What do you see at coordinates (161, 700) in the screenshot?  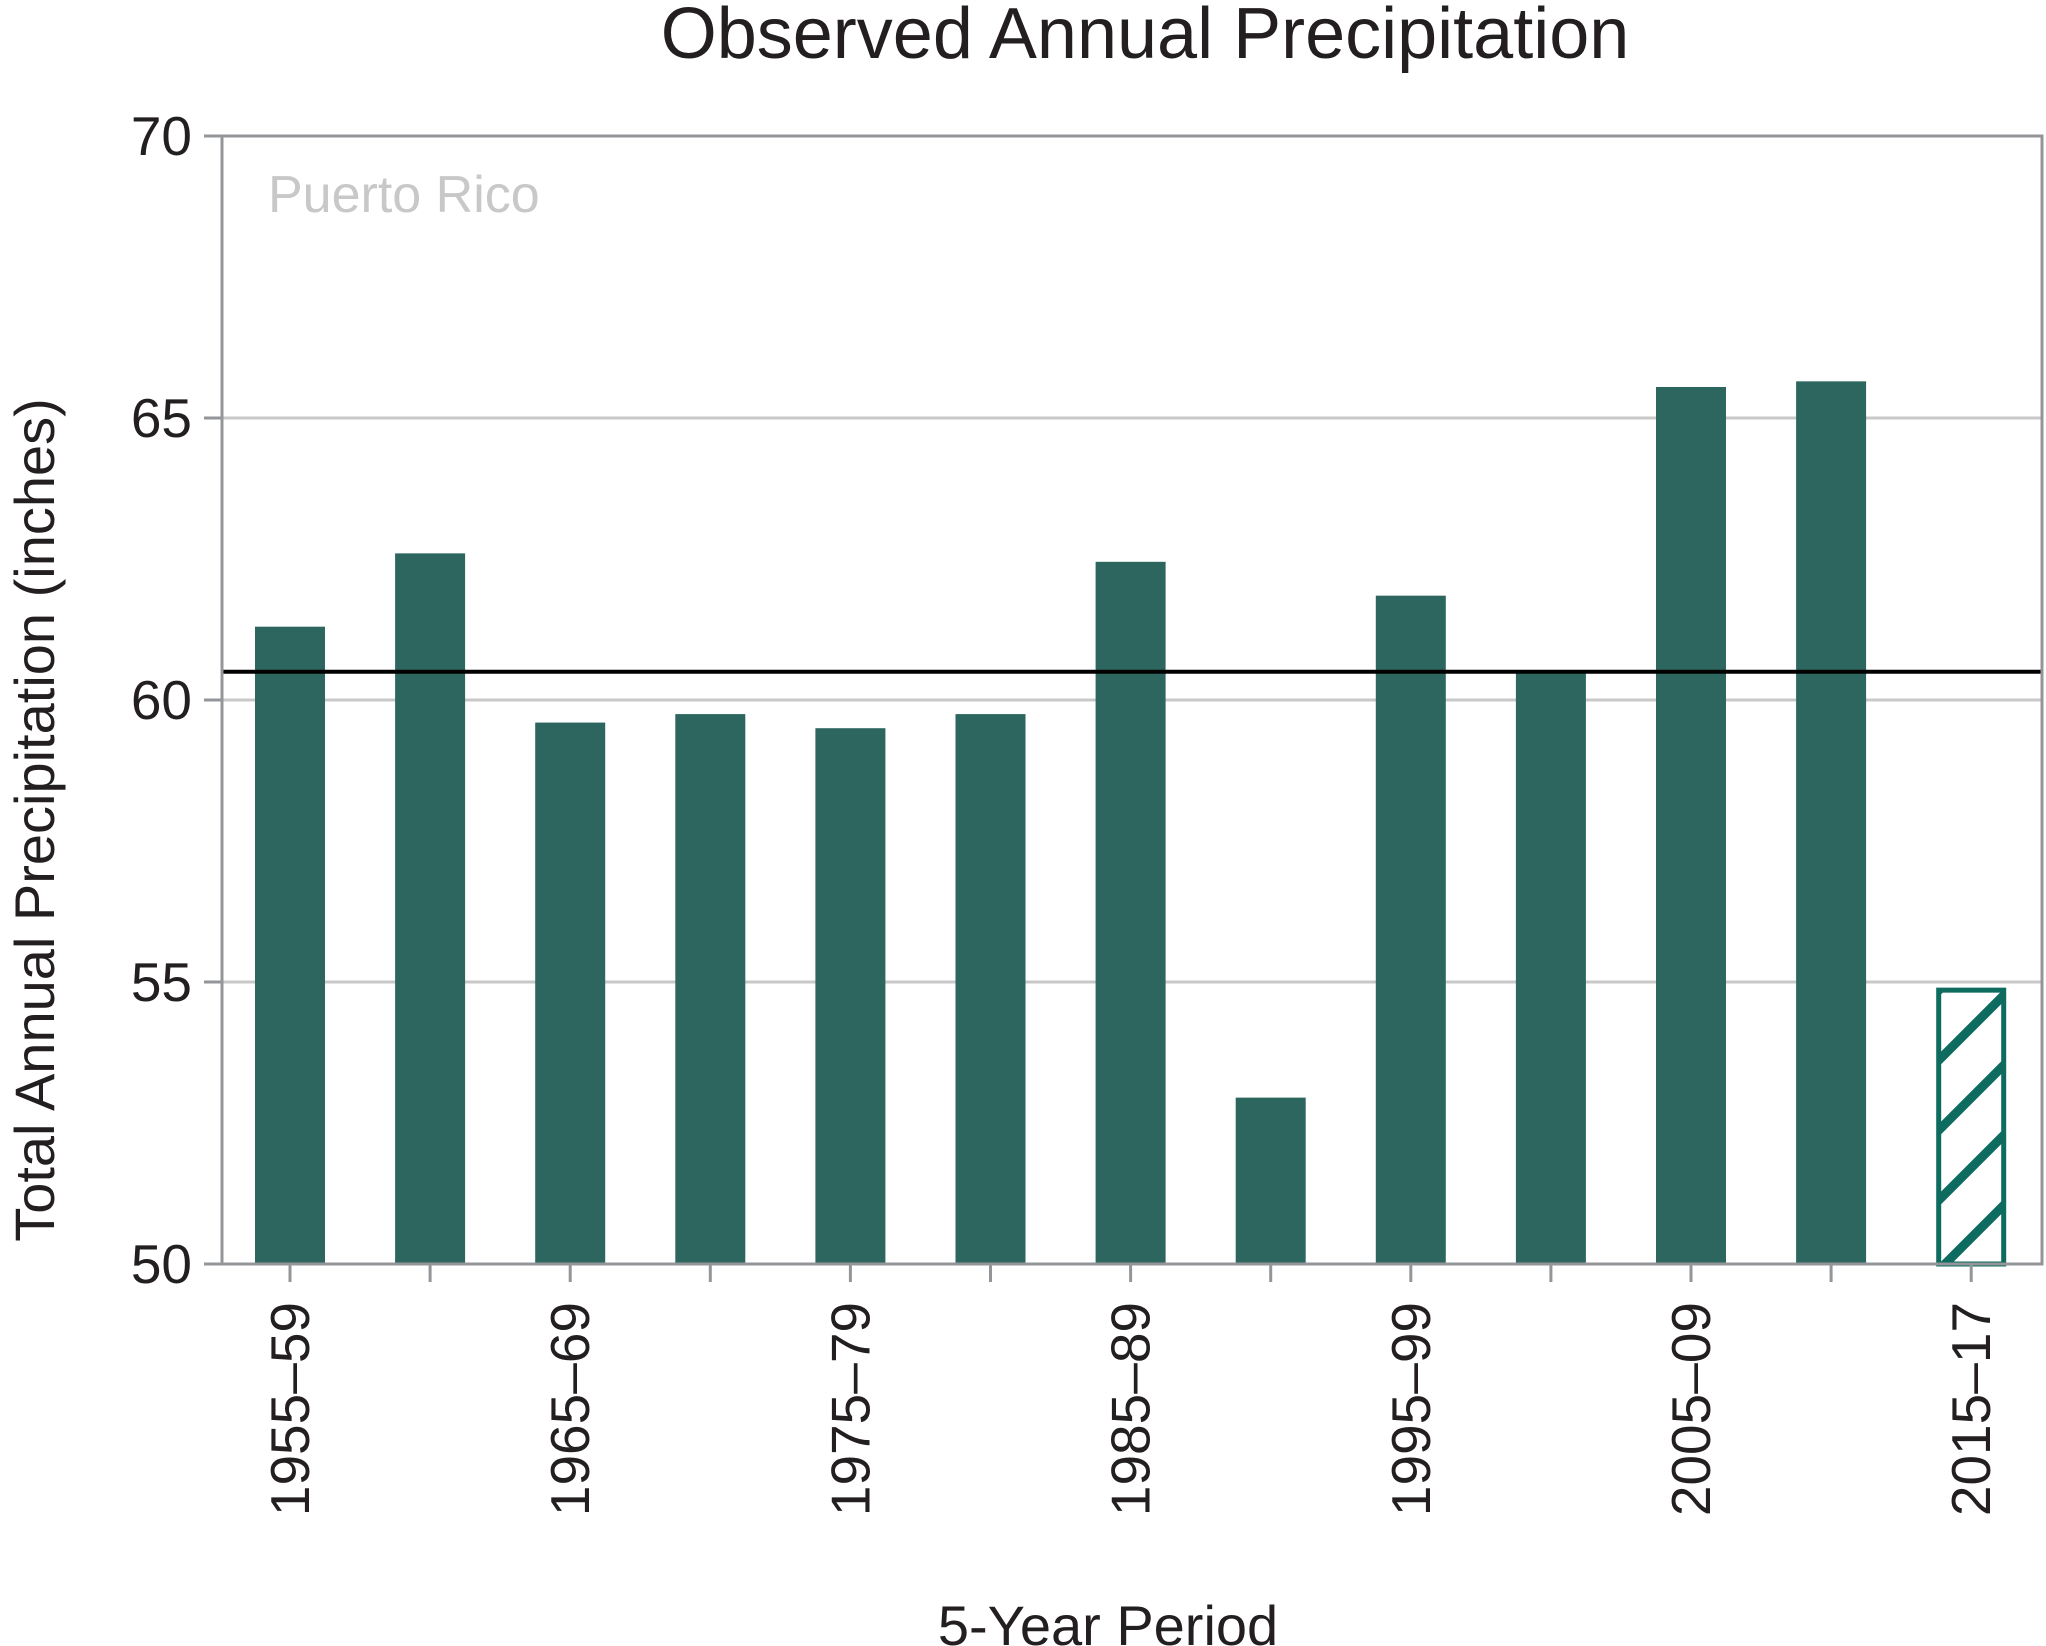 I see `y-tick-label-60: 60` at bounding box center [161, 700].